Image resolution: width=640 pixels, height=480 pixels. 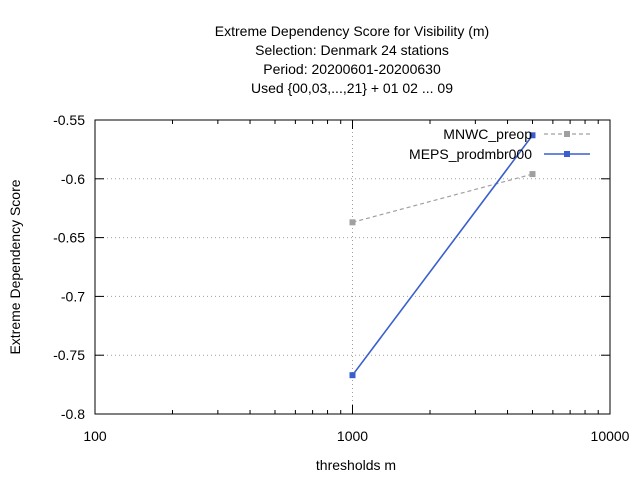 I want to click on x-tick-label: 100, so click(x=95, y=436).